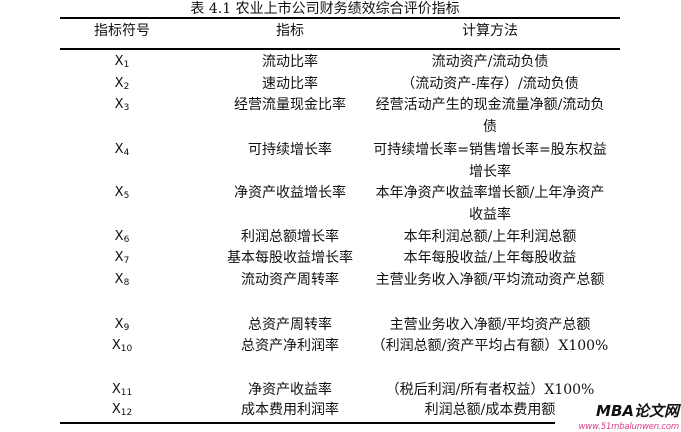 This screenshot has width=681, height=432. I want to click on indicator-symbol: X1, so click(122, 63).